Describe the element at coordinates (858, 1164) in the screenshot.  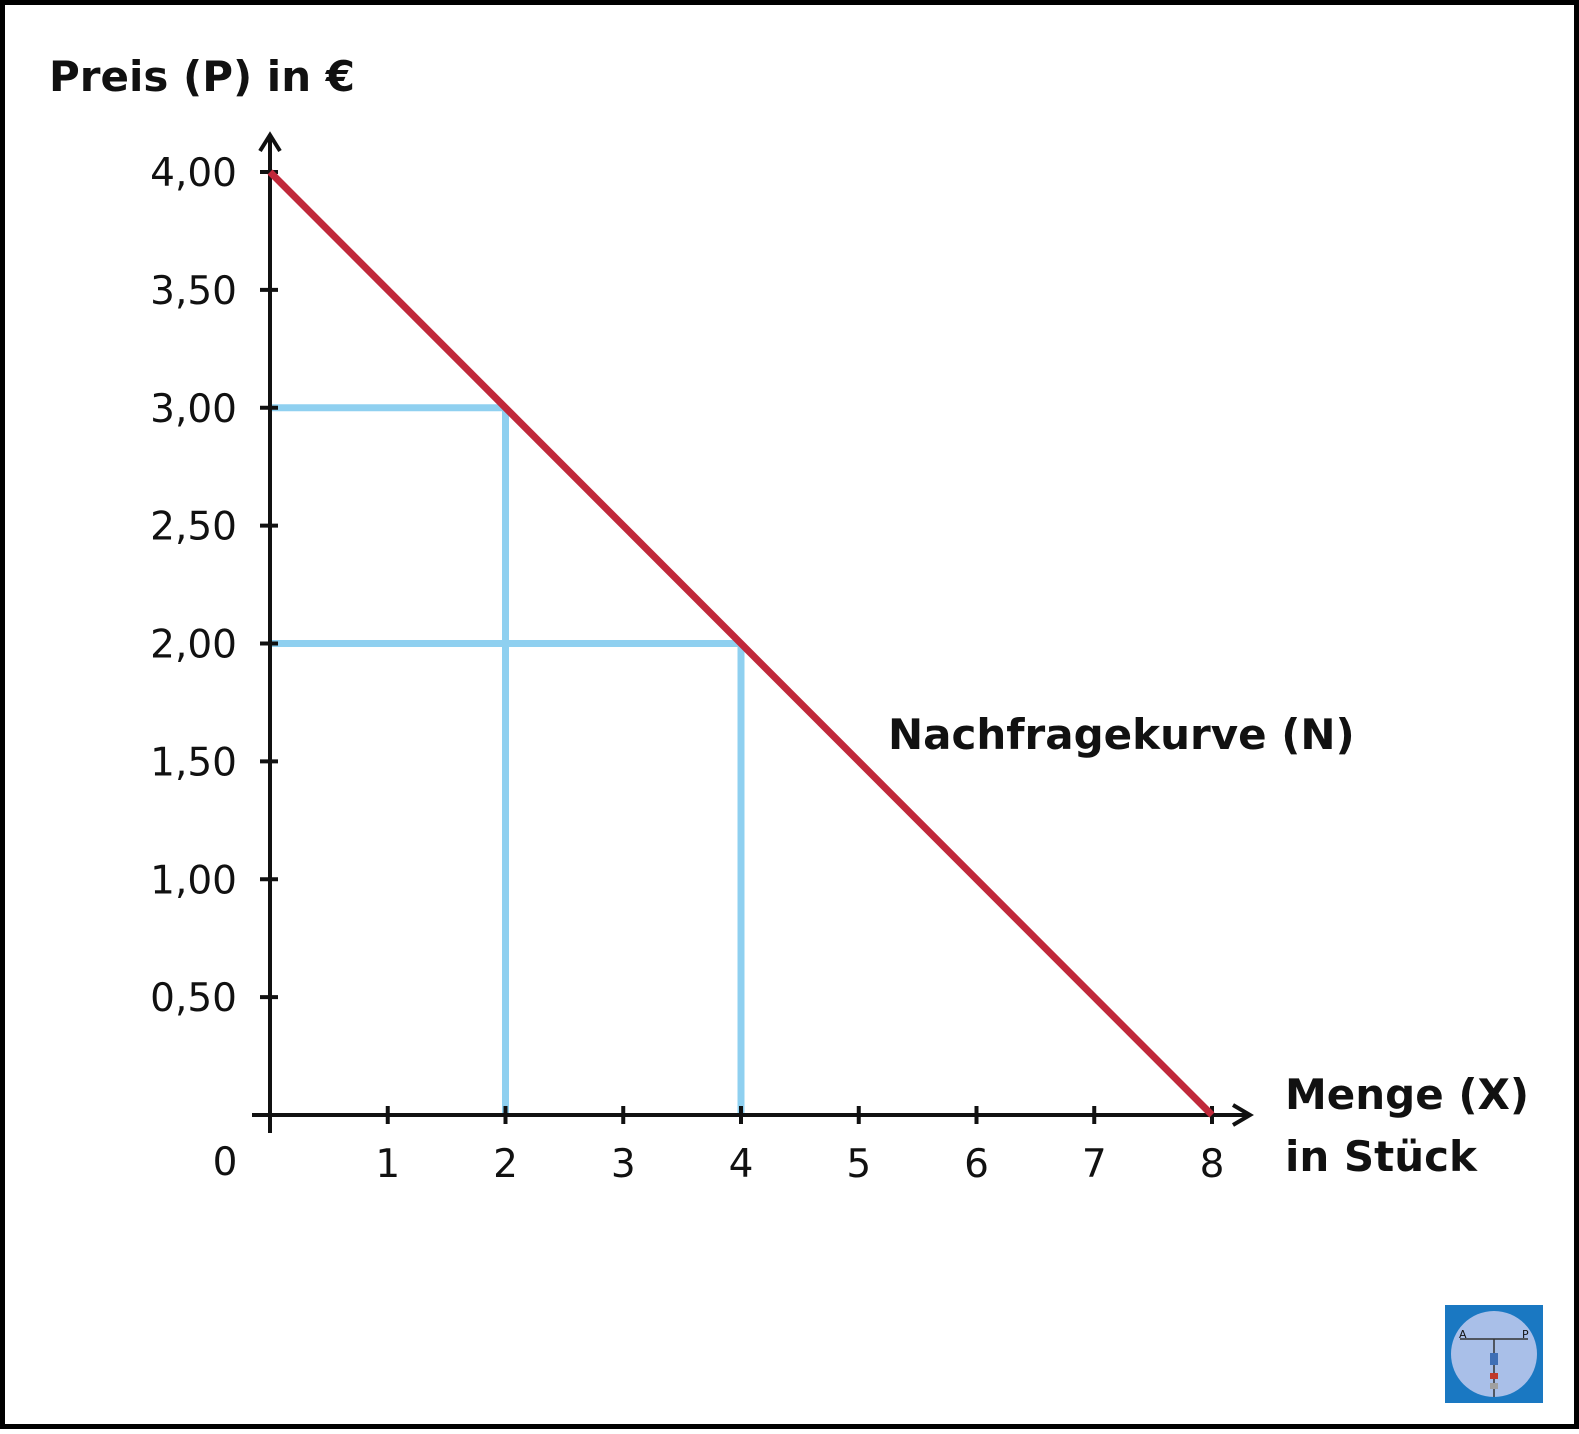
I see `x-tick-label-5: 5` at that location.